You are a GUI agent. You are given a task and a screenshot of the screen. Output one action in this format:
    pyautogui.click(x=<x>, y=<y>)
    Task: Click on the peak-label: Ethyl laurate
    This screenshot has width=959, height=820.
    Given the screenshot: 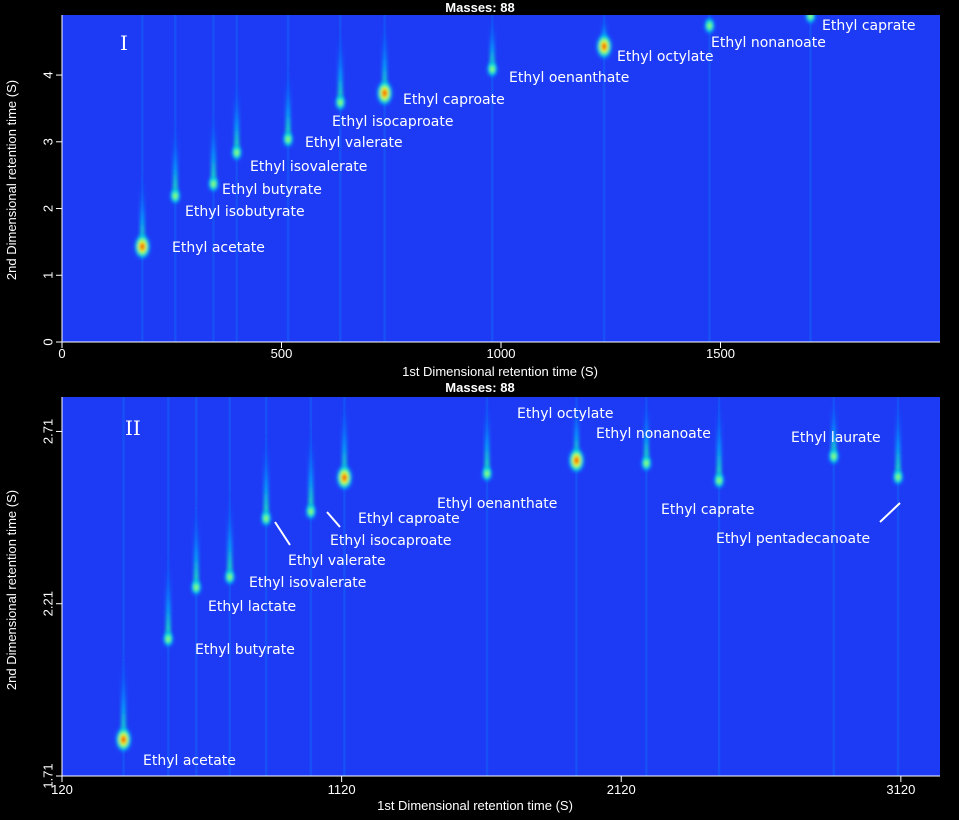 What is the action you would take?
    pyautogui.click(x=836, y=438)
    